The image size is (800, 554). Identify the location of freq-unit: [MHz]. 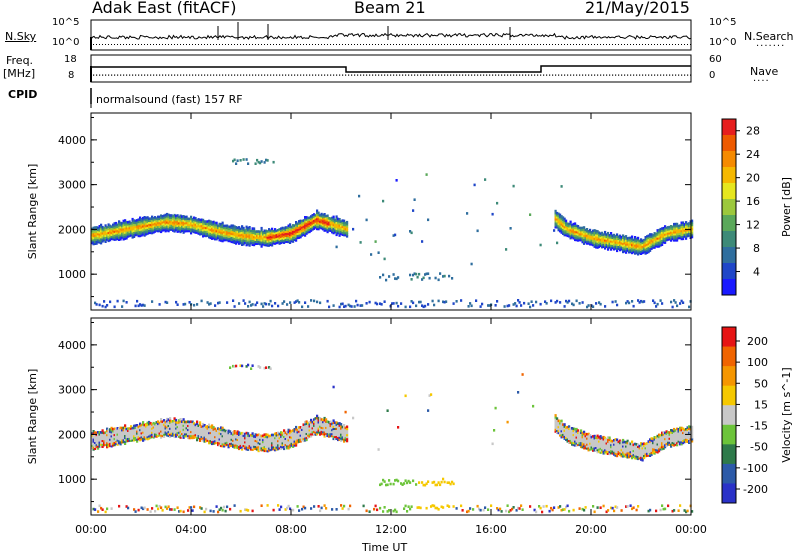
(19, 73).